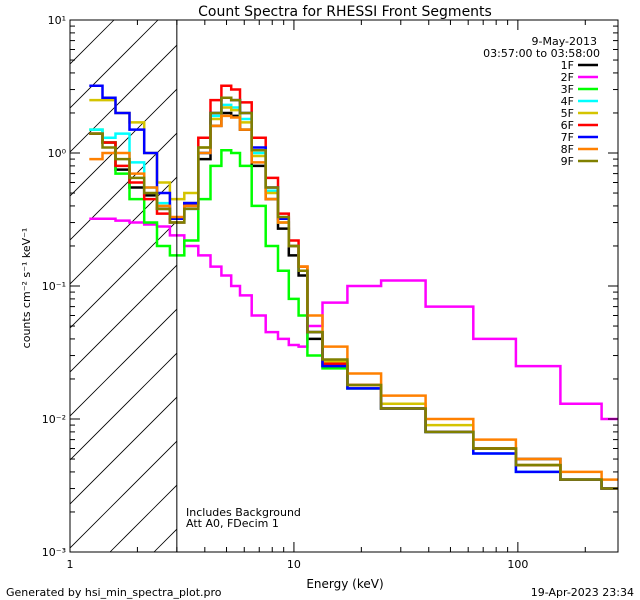 The width and height of the screenshot is (640, 600). What do you see at coordinates (243, 512) in the screenshot?
I see `annotation-background: Includes Background` at bounding box center [243, 512].